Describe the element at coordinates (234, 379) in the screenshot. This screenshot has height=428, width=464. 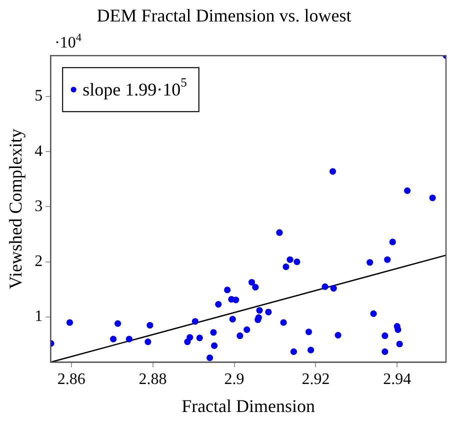
I see `x-tick-label: 2.9` at that location.